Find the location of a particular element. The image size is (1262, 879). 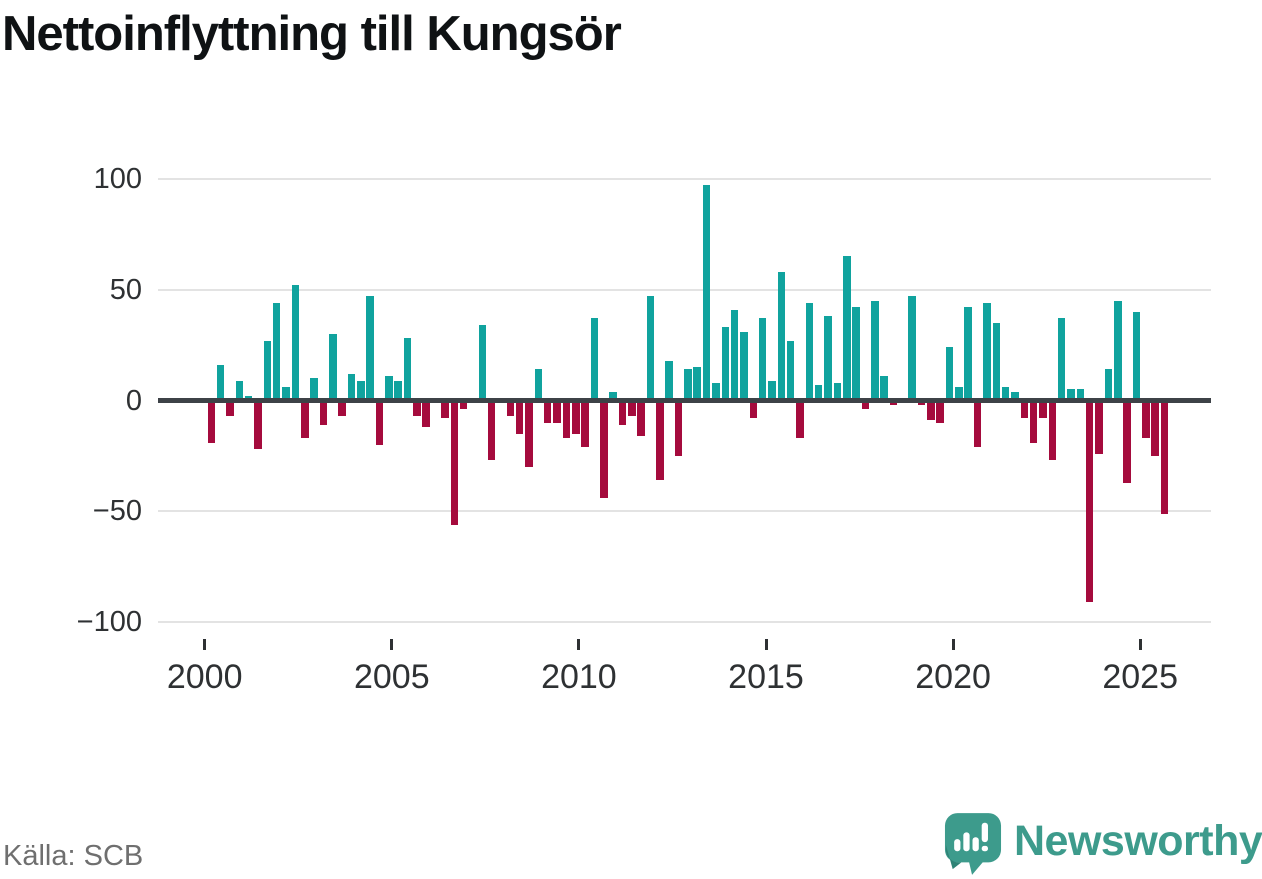

y-axis-label--100: −100 is located at coordinates (109, 622).